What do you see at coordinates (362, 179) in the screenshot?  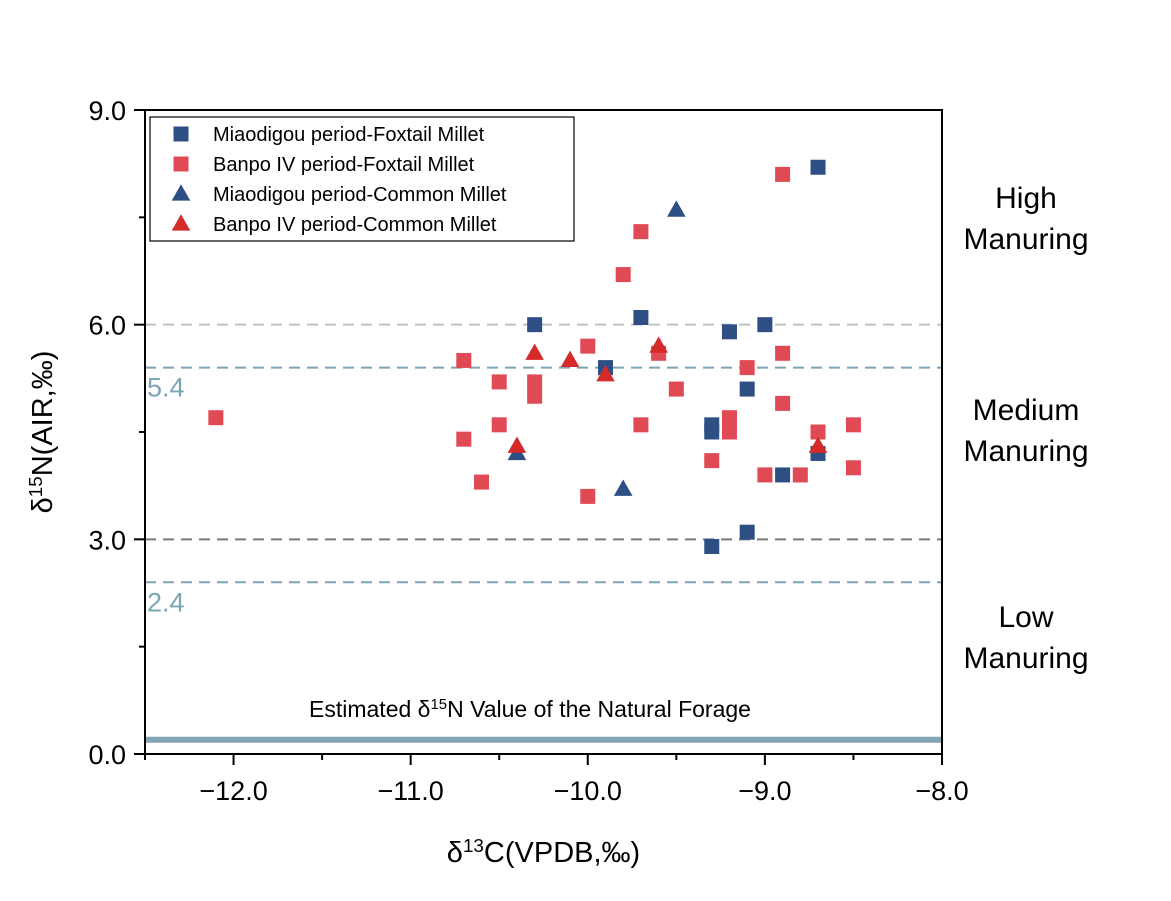 I see `legend-box` at bounding box center [362, 179].